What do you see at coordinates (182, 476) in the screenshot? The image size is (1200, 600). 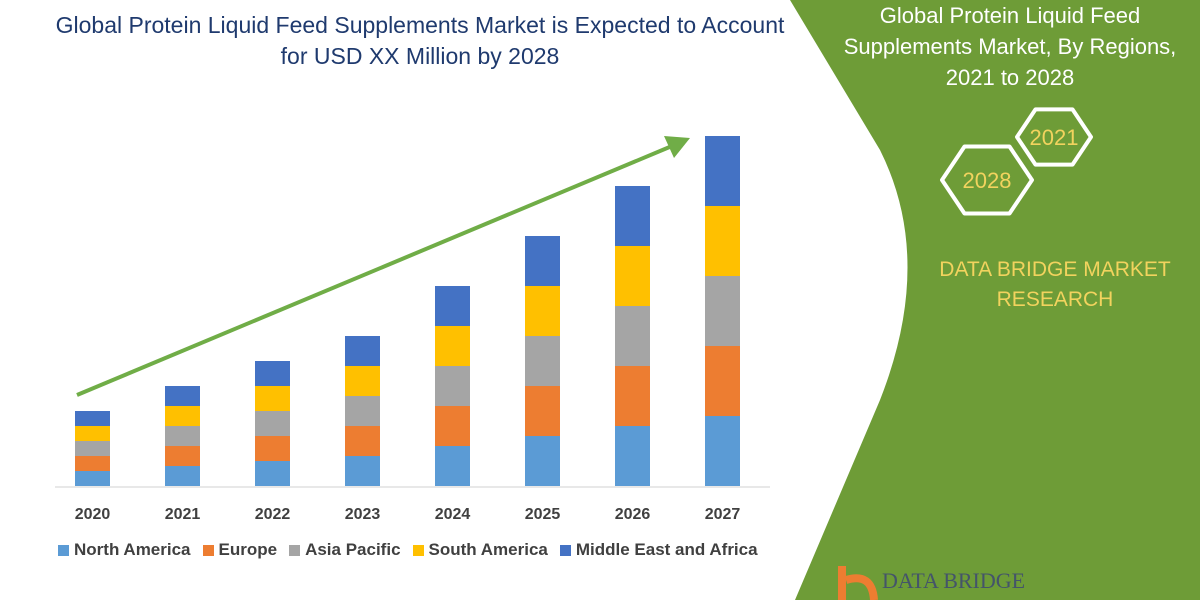 I see `bar-segment-north-america-2021` at bounding box center [182, 476].